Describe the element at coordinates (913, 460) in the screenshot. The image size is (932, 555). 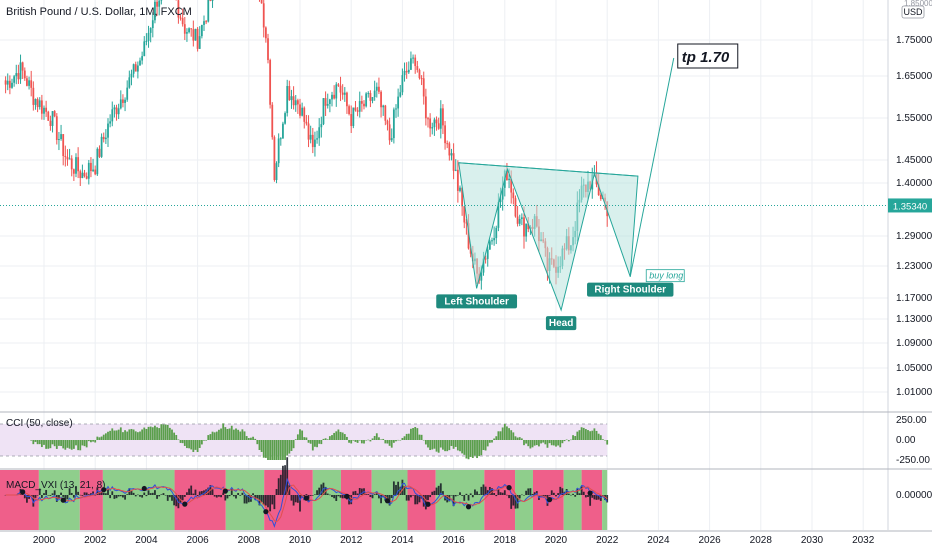
I see `cci-tick-label: -250.00` at that location.